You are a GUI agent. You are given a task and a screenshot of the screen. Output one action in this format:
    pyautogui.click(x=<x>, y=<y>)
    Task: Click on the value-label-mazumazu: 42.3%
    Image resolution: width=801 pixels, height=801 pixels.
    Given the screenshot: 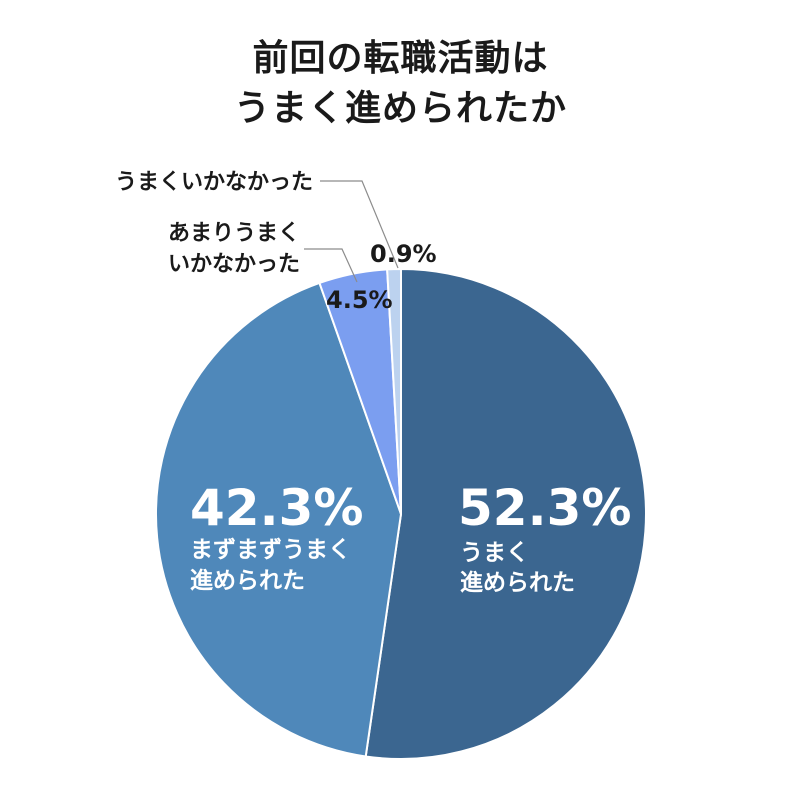 What is the action you would take?
    pyautogui.click(x=276, y=508)
    